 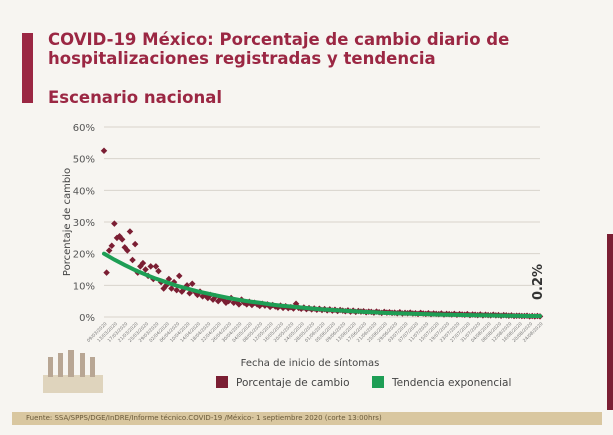 I want to click on page-subtitle: Escenario nacional, so click(x=135, y=97).